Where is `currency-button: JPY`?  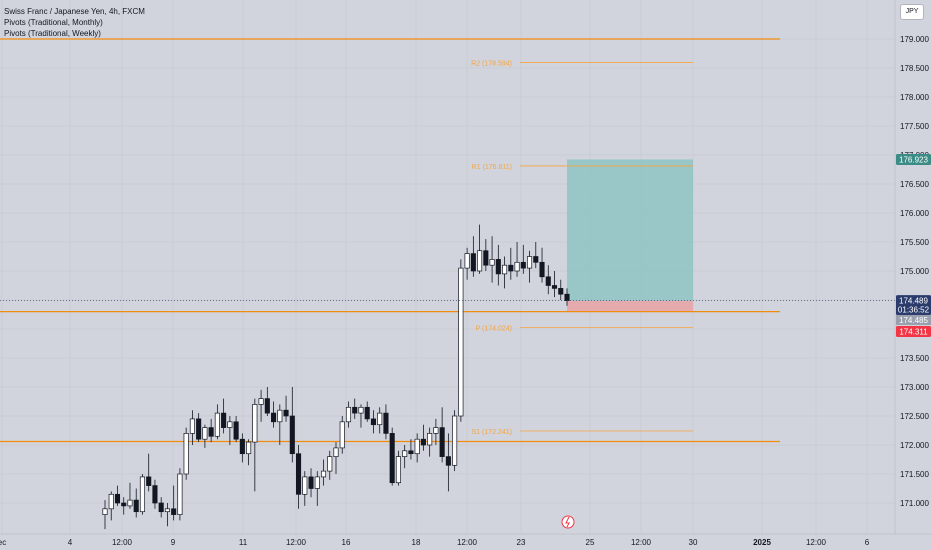 currency-button: JPY is located at coordinates (912, 12).